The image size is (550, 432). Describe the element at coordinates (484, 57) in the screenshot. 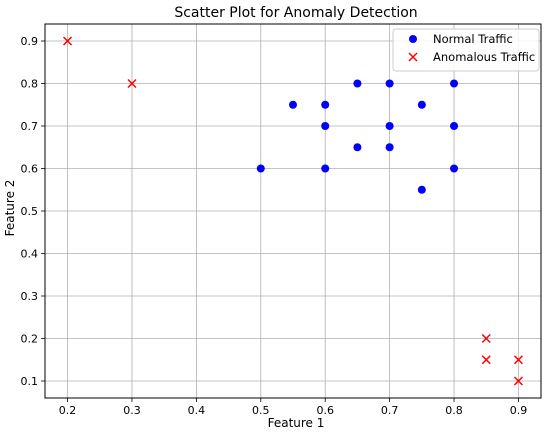

I see `legend-label-anomalous-traffic: Anomalous Traffic` at that location.